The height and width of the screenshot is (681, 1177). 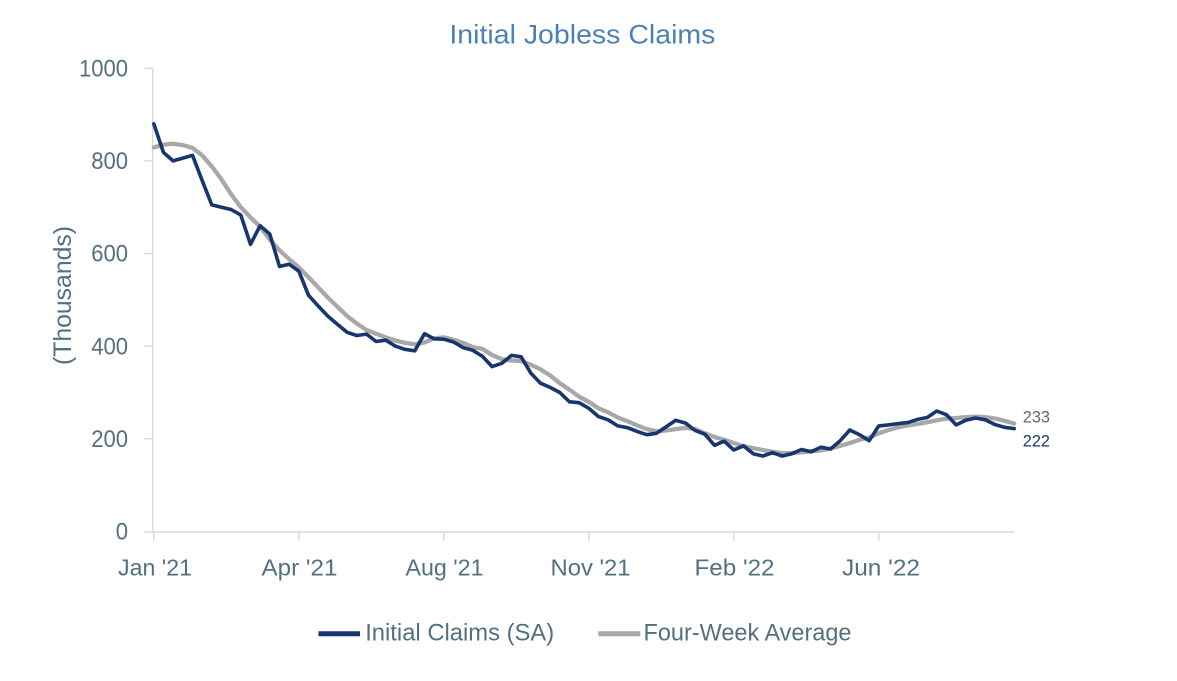 What do you see at coordinates (445, 568) in the screenshot?
I see `svg-text: Aug '21` at bounding box center [445, 568].